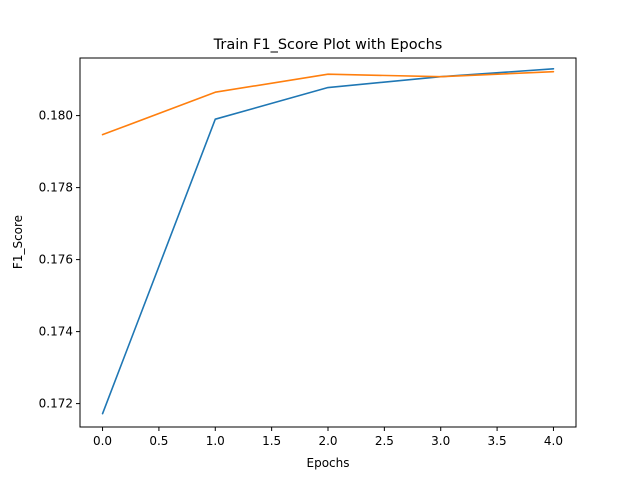  I want to click on y-axis: 0.172 0.174 0.176 0.178 0.180, so click(59, 260).